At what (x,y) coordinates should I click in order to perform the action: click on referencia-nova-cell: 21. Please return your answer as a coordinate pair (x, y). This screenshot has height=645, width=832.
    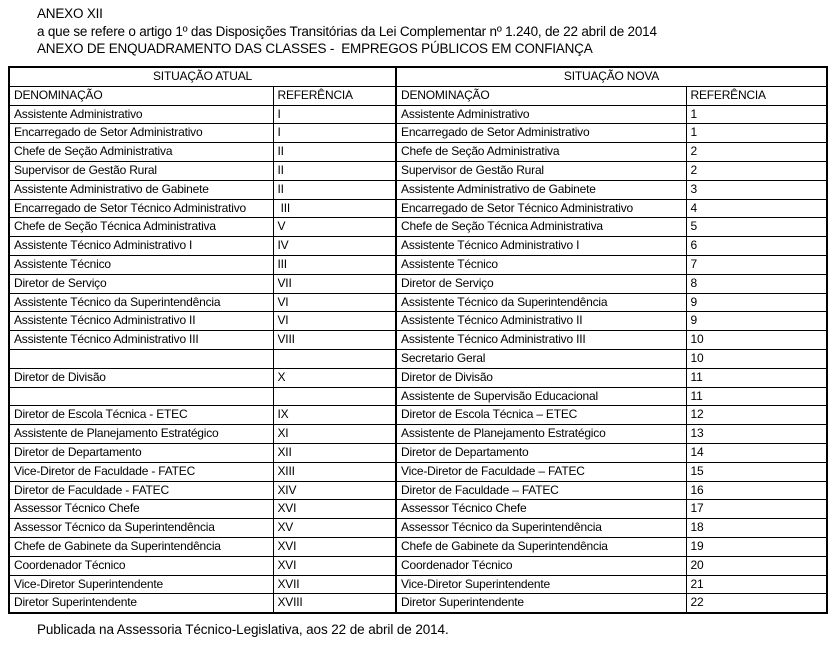
    Looking at the image, I should click on (756, 584).